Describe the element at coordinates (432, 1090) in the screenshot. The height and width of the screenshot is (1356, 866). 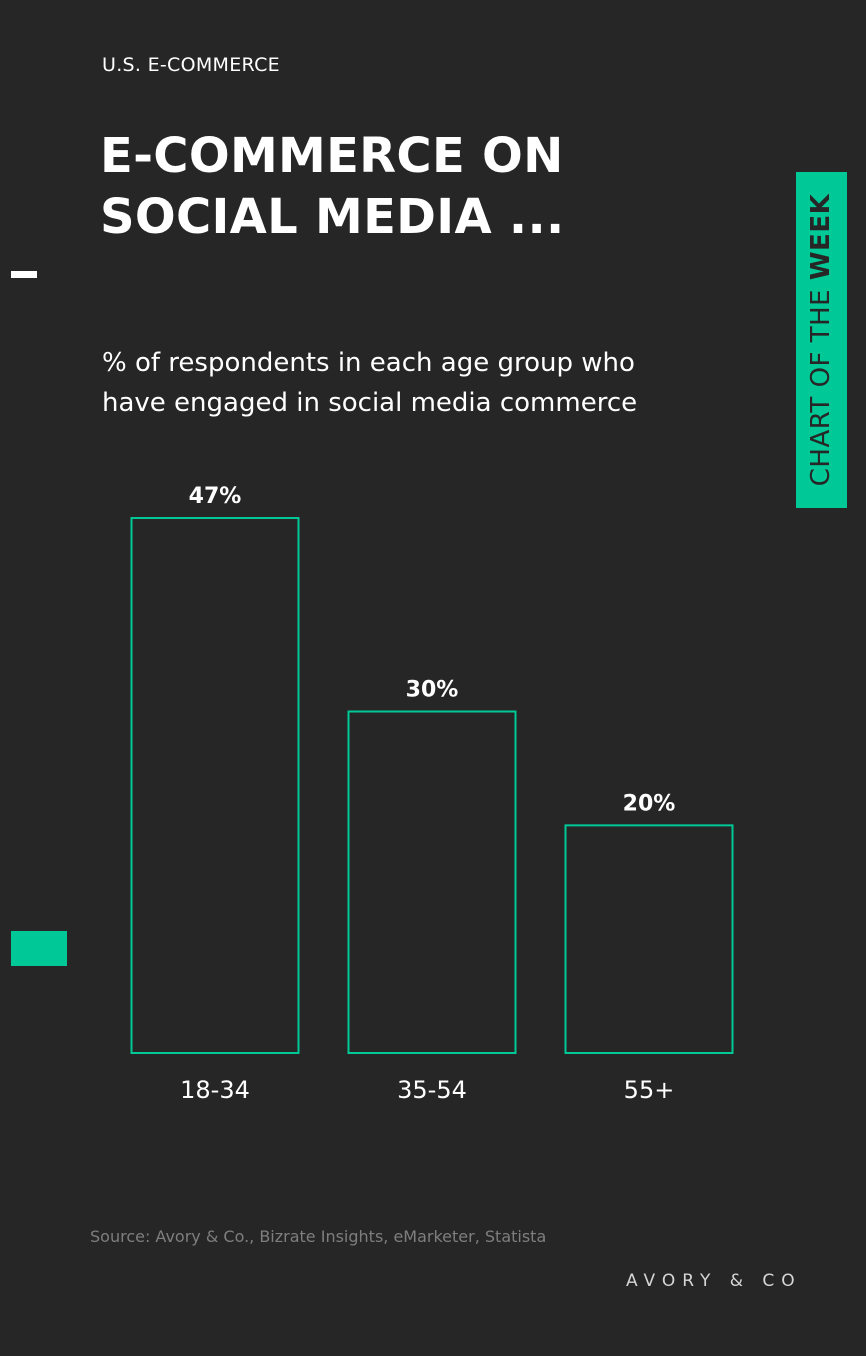
I see `category-label-35-54: 35-54` at that location.